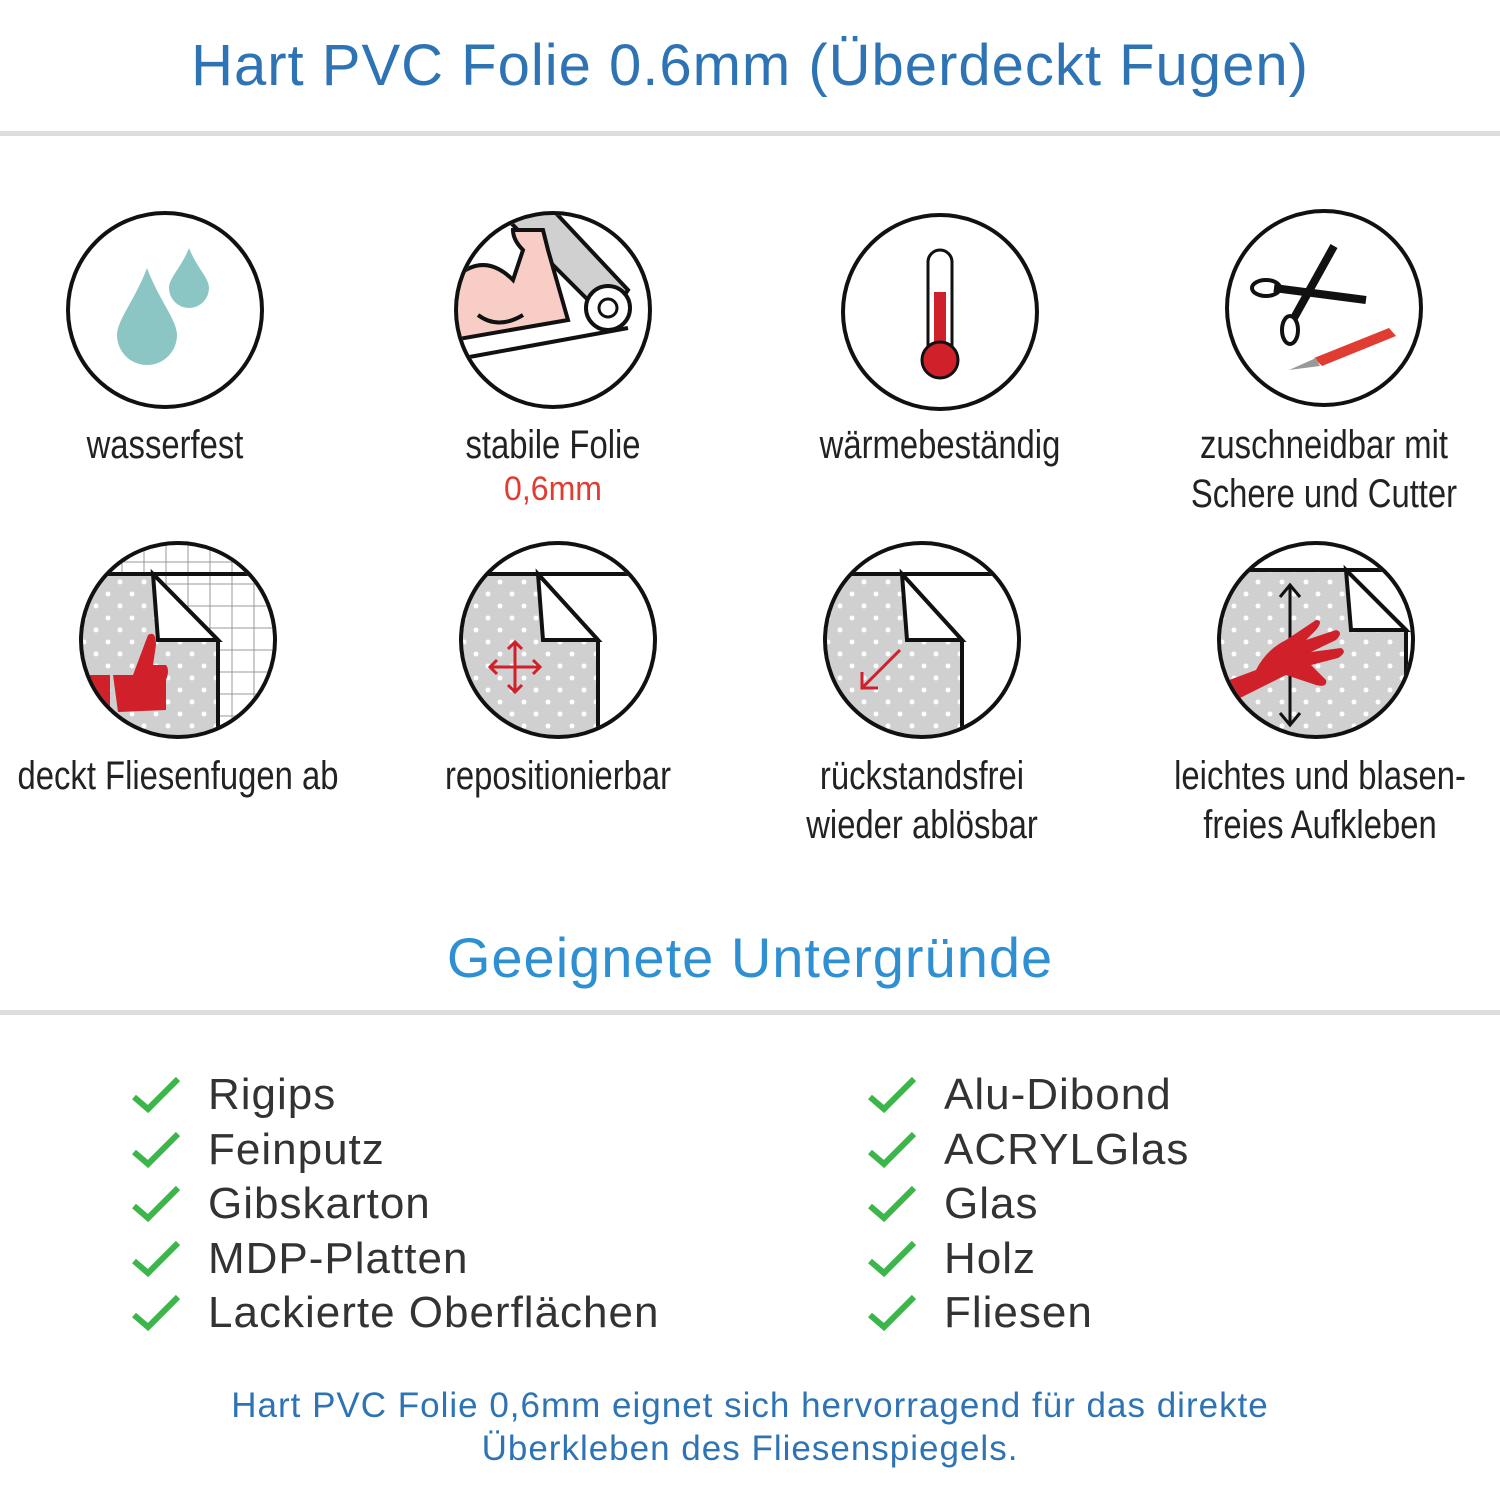 Image resolution: width=1500 pixels, height=1500 pixels. Describe the element at coordinates (553, 310) in the screenshot. I see `flexed-arm-icon` at that location.